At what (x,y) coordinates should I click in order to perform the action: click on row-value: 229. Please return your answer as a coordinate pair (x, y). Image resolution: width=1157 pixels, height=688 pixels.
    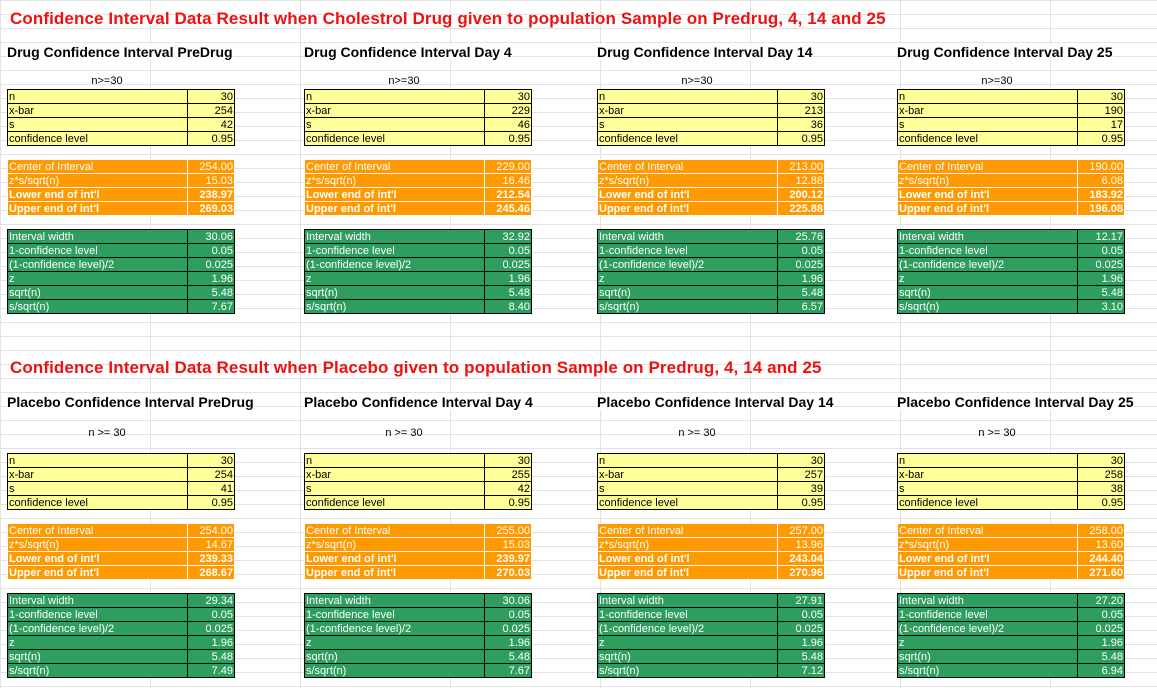
    Looking at the image, I should click on (520, 111).